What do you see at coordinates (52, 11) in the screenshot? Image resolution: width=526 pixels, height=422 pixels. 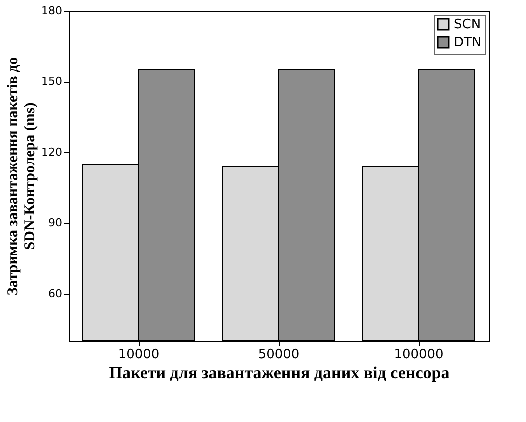 I see `y-tick-label: 180` at bounding box center [52, 11].